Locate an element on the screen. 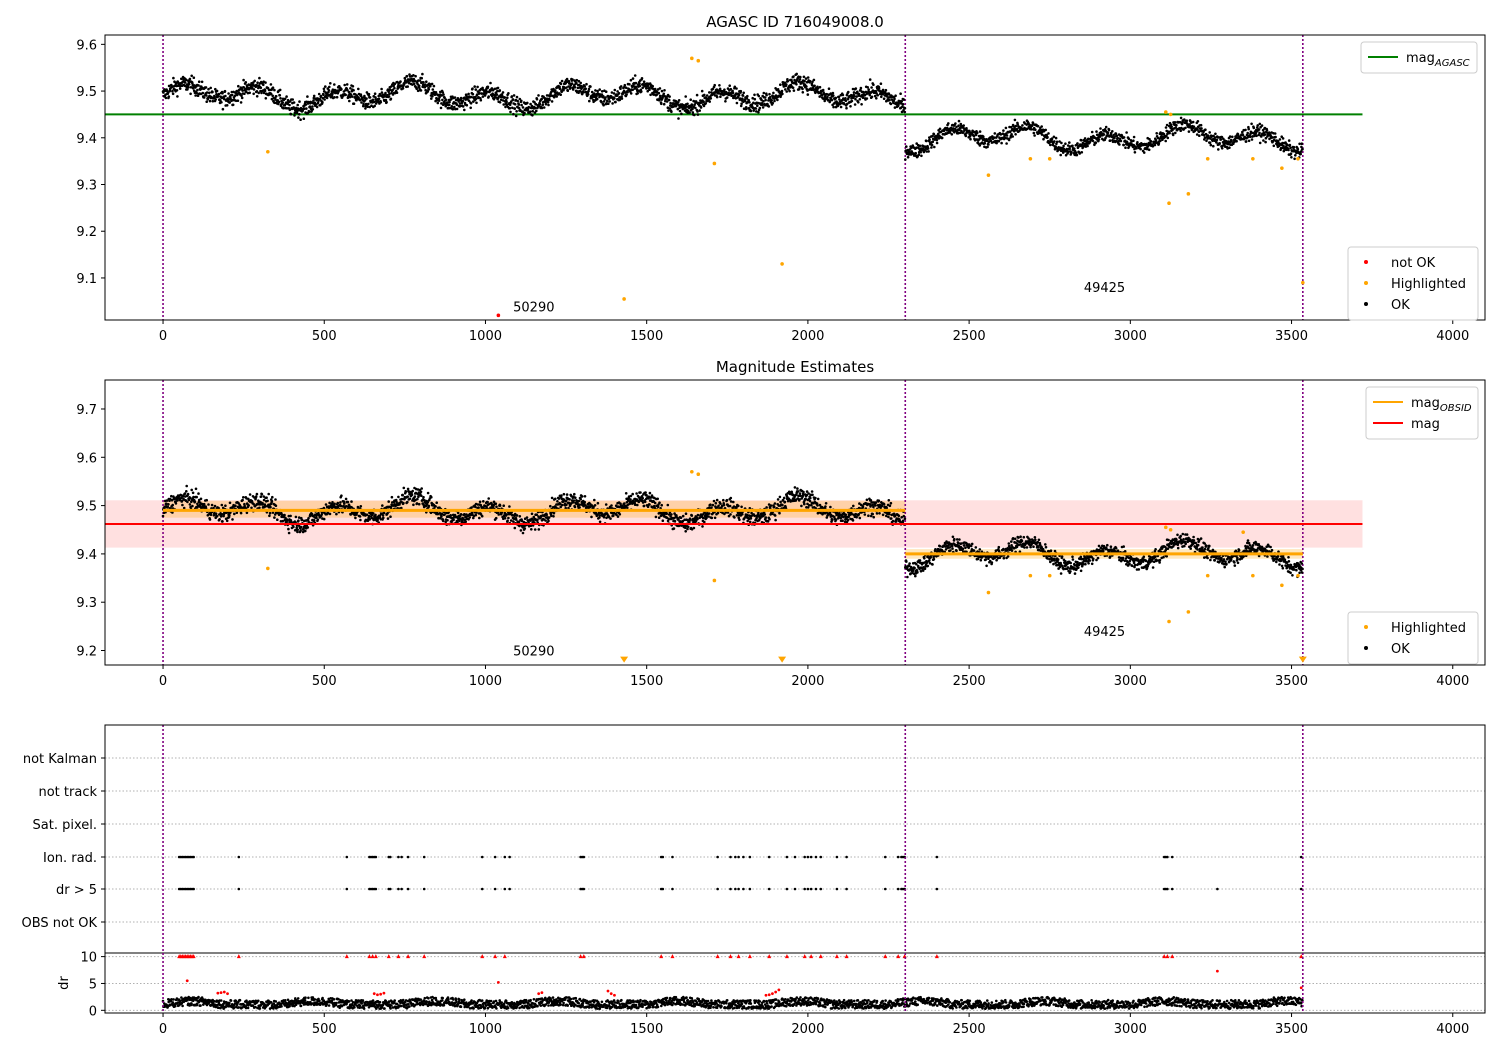 The height and width of the screenshot is (1054, 1500). x-tick-label: 2500 is located at coordinates (969, 336).